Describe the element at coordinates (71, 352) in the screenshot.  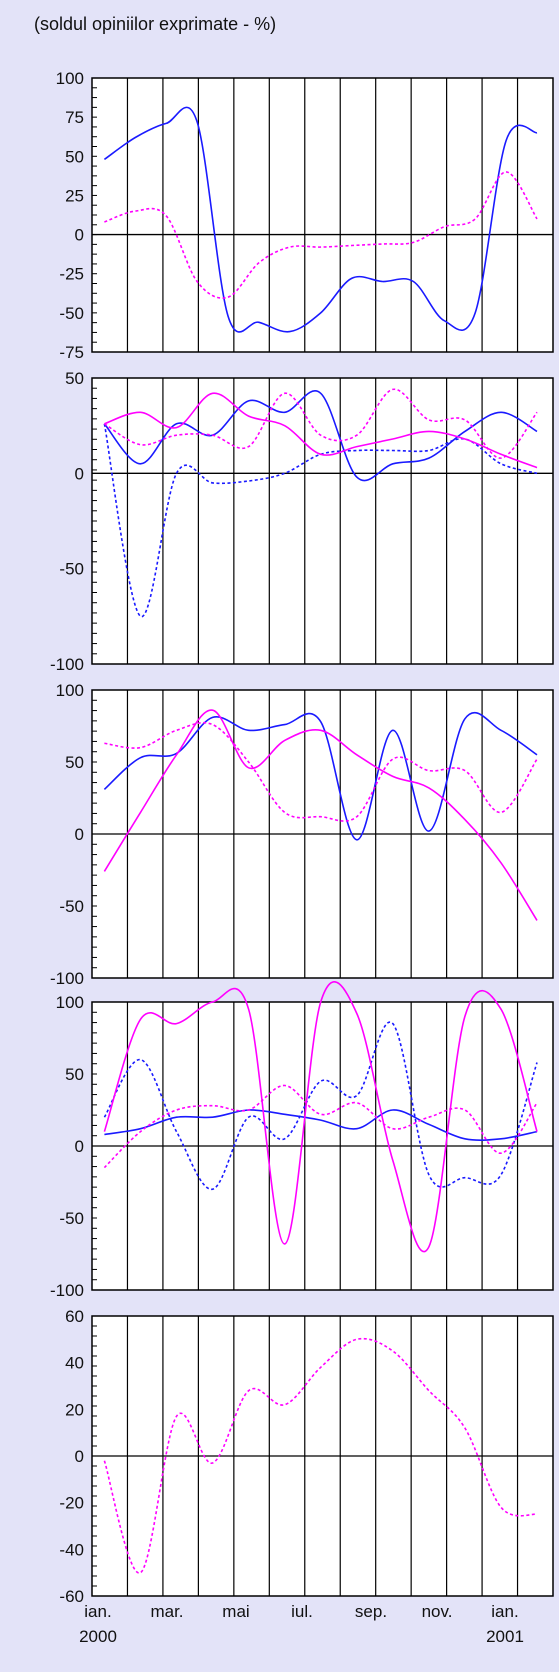
I see `y-tick-label: -75` at that location.